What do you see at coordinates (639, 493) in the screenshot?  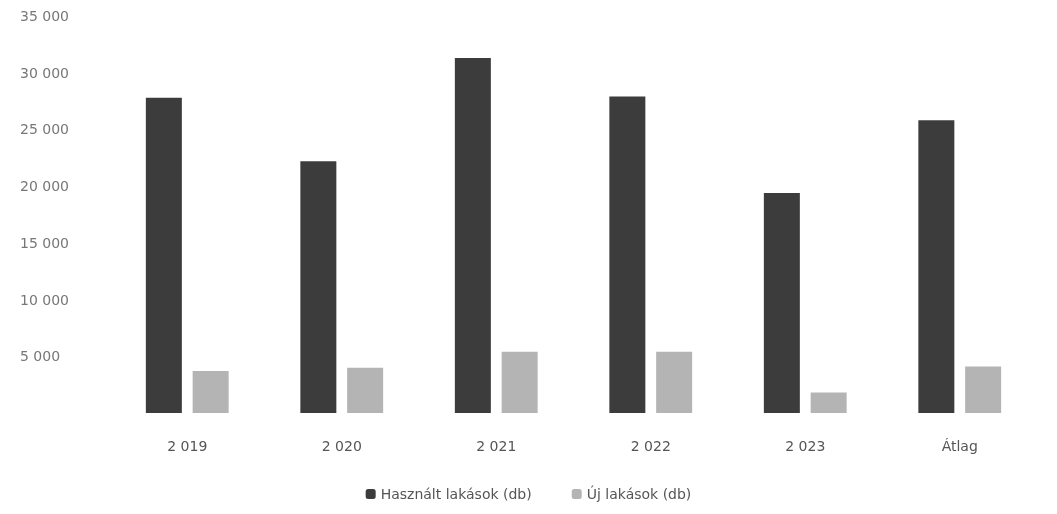 I see `legend-label: Új lakások (db)` at bounding box center [639, 493].